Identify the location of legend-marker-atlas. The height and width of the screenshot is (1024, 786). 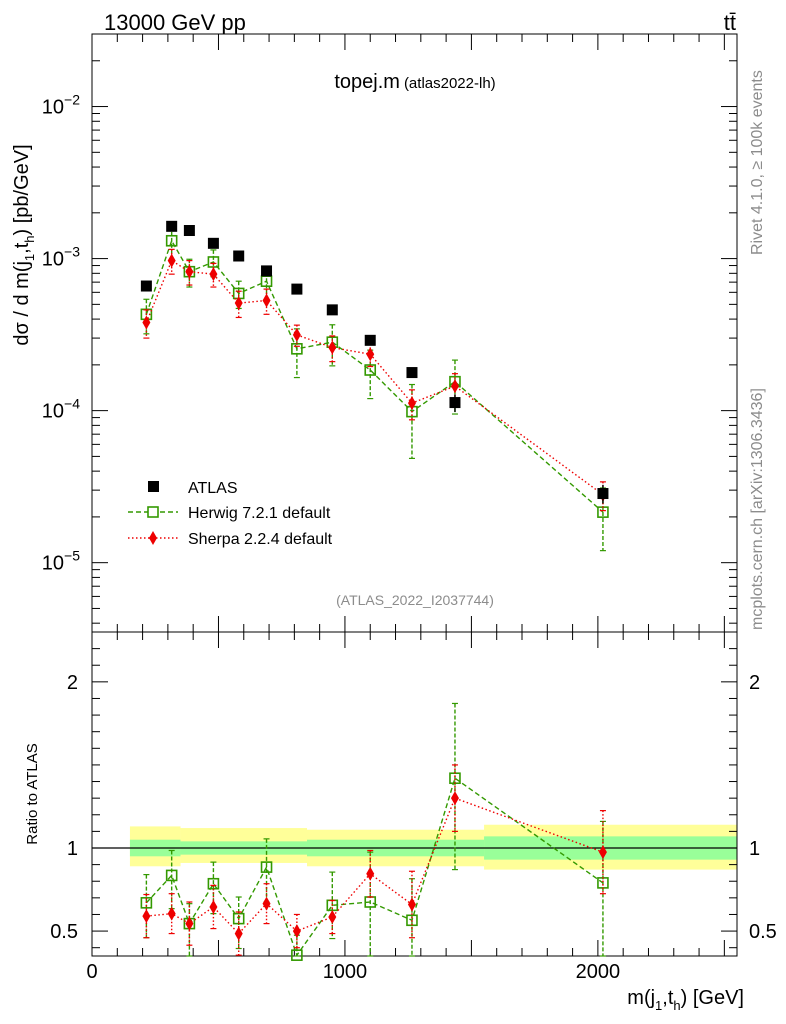
(153, 486).